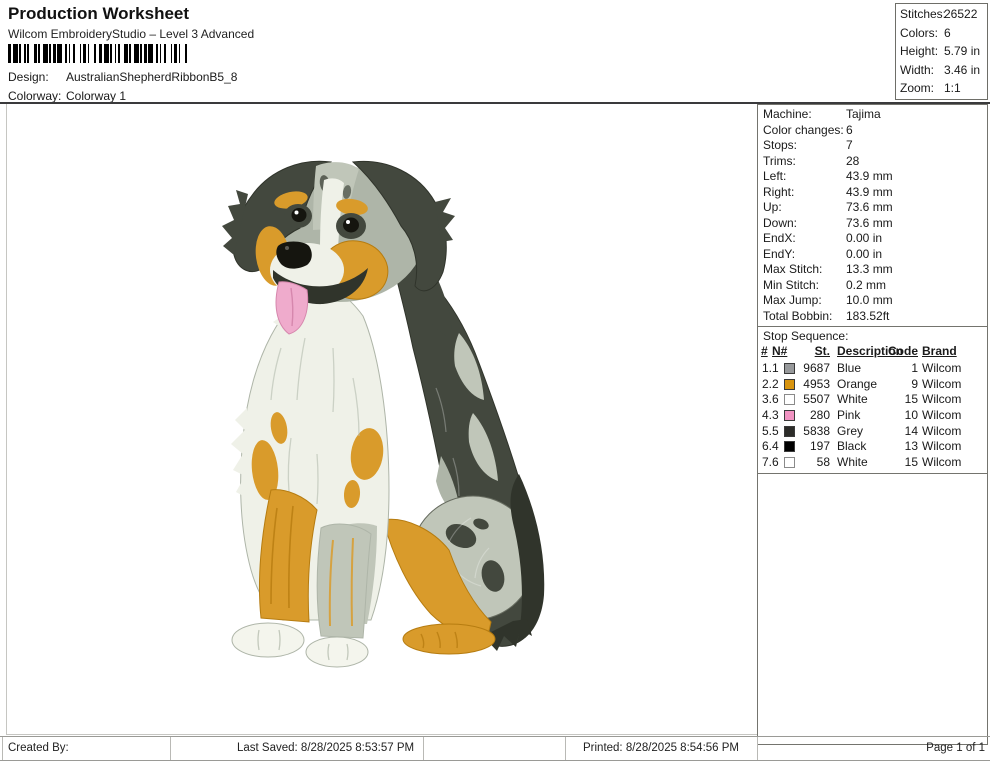 The image size is (990, 762). I want to click on seq-index: 4., so click(767, 415).